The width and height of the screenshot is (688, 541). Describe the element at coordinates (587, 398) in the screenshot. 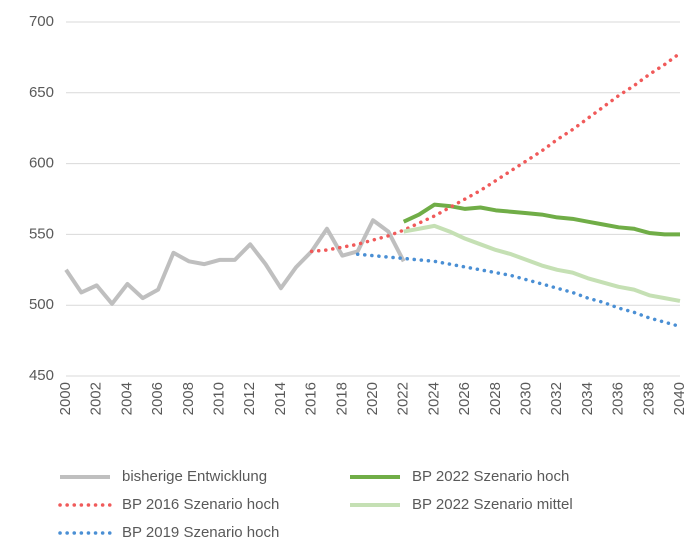

I see `x-tick-label: 2034` at that location.